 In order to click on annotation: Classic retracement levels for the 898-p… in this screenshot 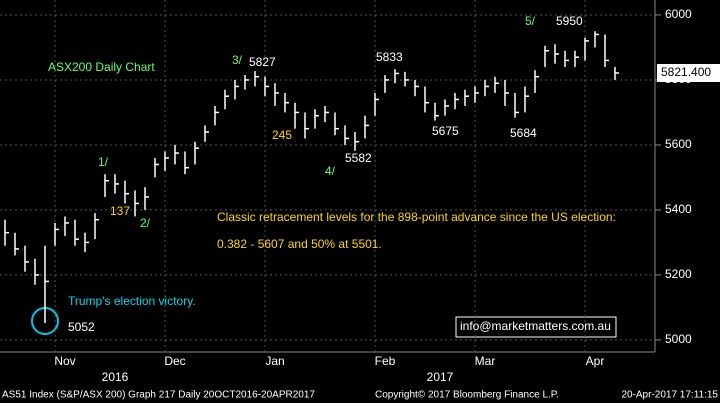, I will do `click(416, 217)`.